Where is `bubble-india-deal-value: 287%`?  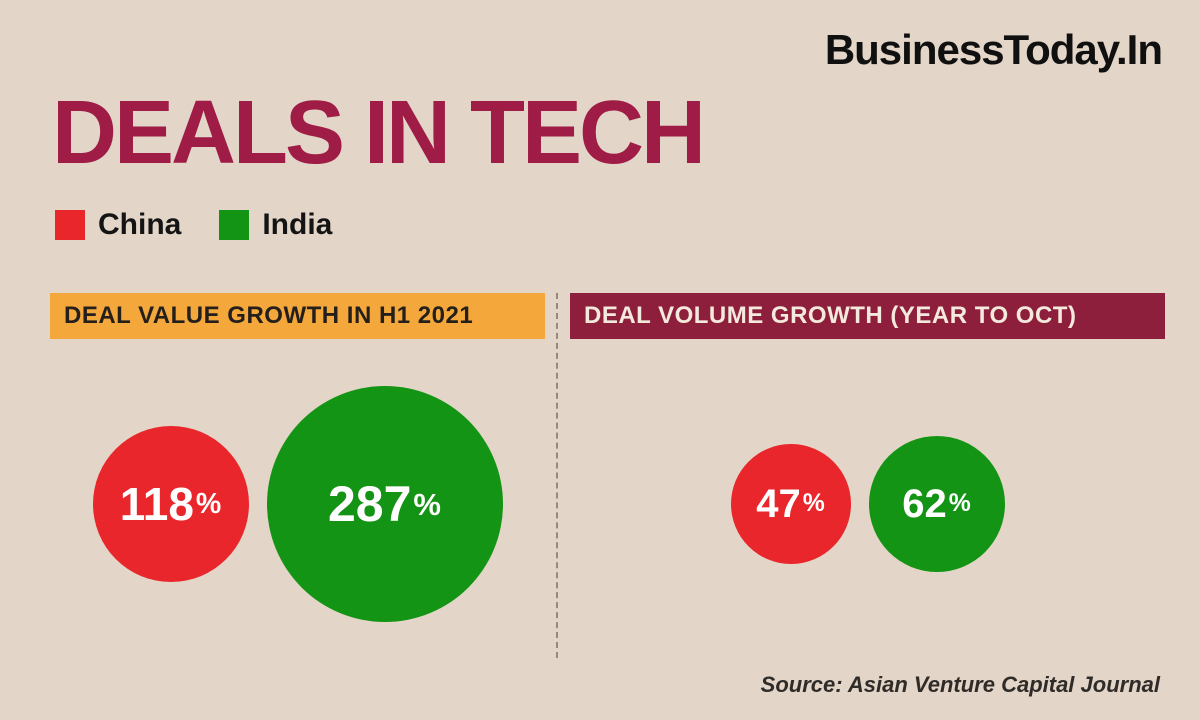 bubble-india-deal-value: 287% is located at coordinates (384, 504).